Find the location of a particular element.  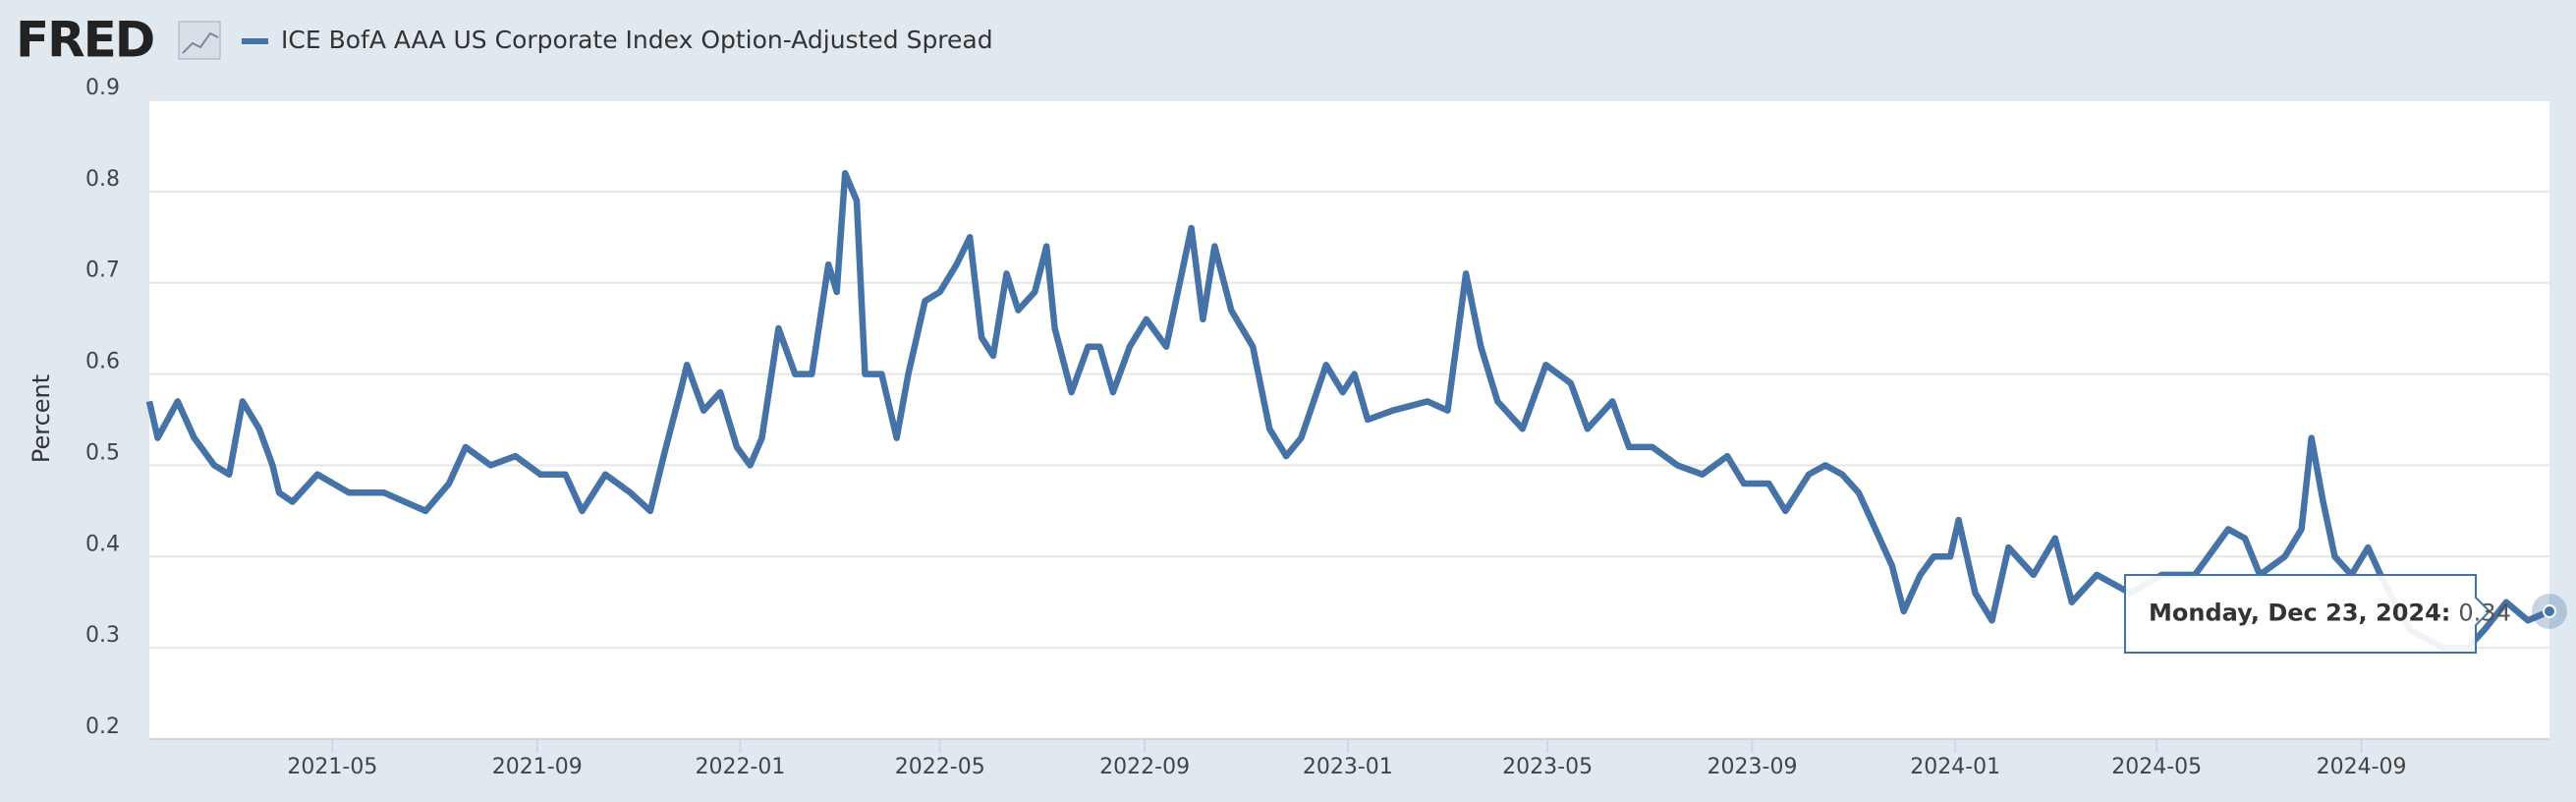

y-tick-label: 0.6 is located at coordinates (102, 362).